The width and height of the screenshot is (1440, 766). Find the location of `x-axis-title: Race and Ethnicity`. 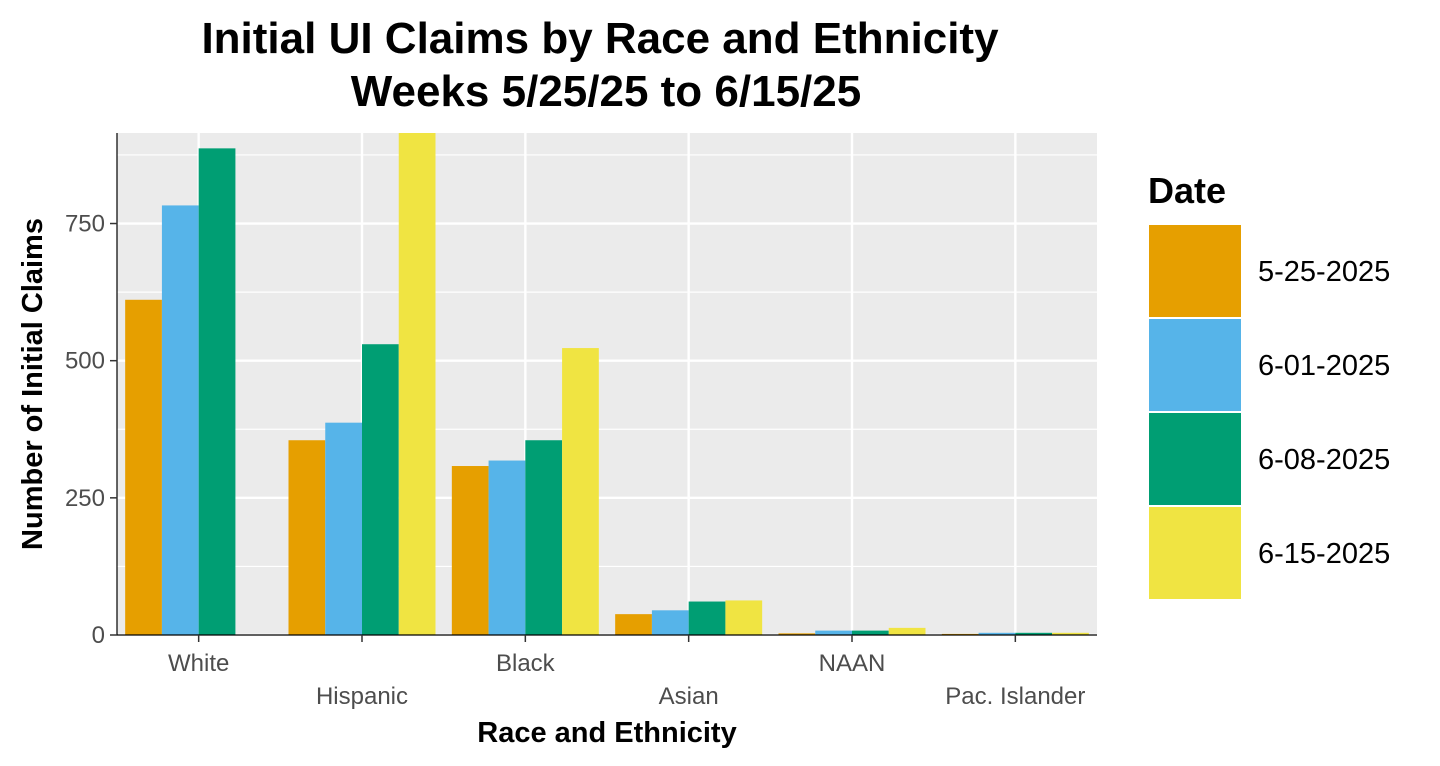

x-axis-title: Race and Ethnicity is located at coordinates (606, 733).